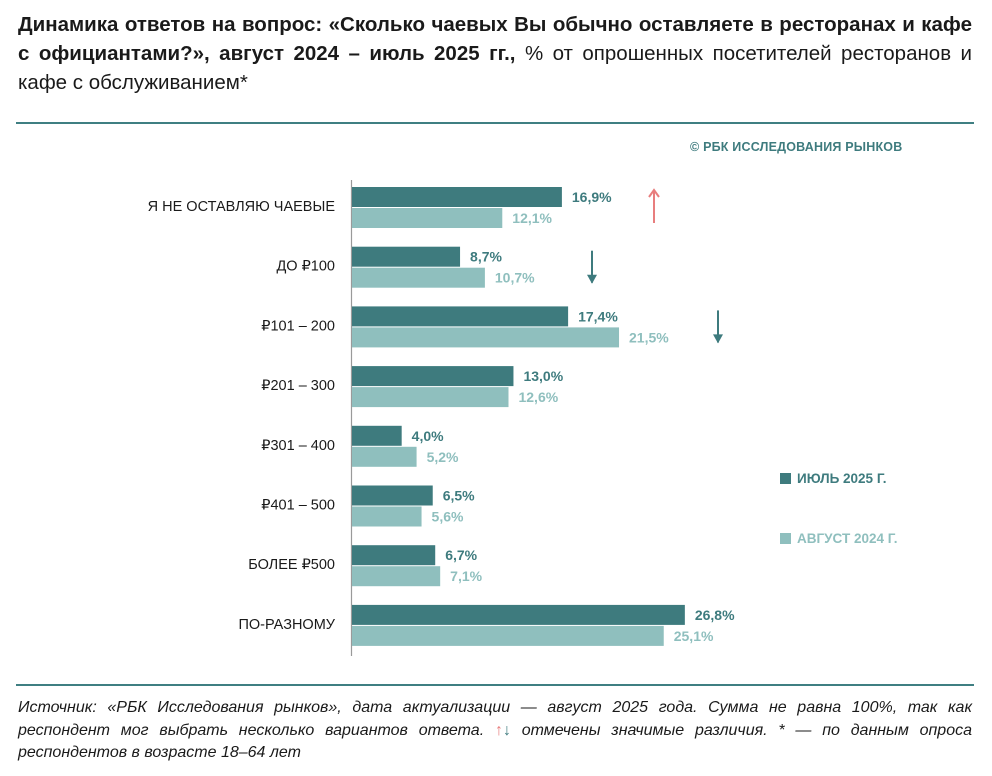  What do you see at coordinates (495, 123) in the screenshot?
I see `top-divider` at bounding box center [495, 123].